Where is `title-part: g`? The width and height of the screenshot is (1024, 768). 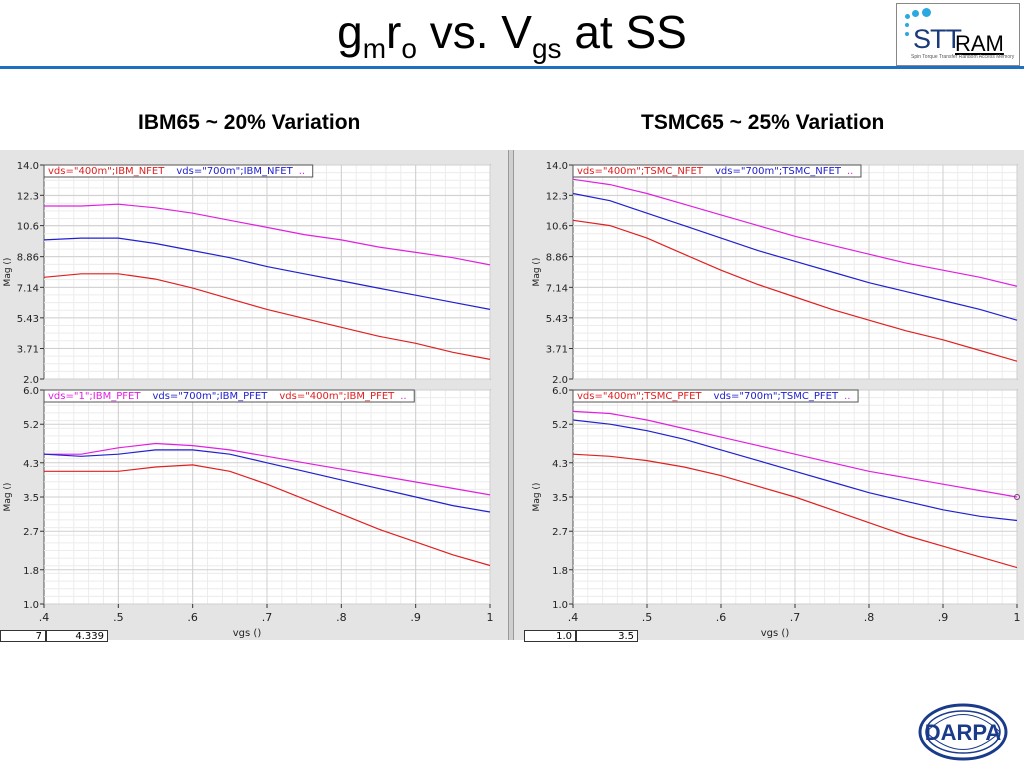 title-part: g is located at coordinates (350, 32).